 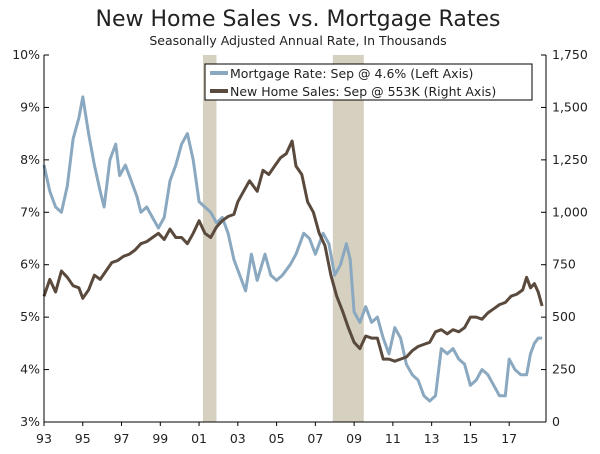 I want to click on x-tick-label: 07, so click(x=315, y=438).